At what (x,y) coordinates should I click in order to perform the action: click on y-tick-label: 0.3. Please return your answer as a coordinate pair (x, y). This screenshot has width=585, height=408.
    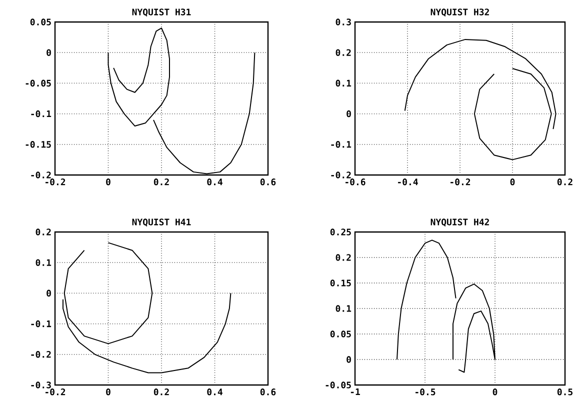
    Looking at the image, I should click on (343, 22).